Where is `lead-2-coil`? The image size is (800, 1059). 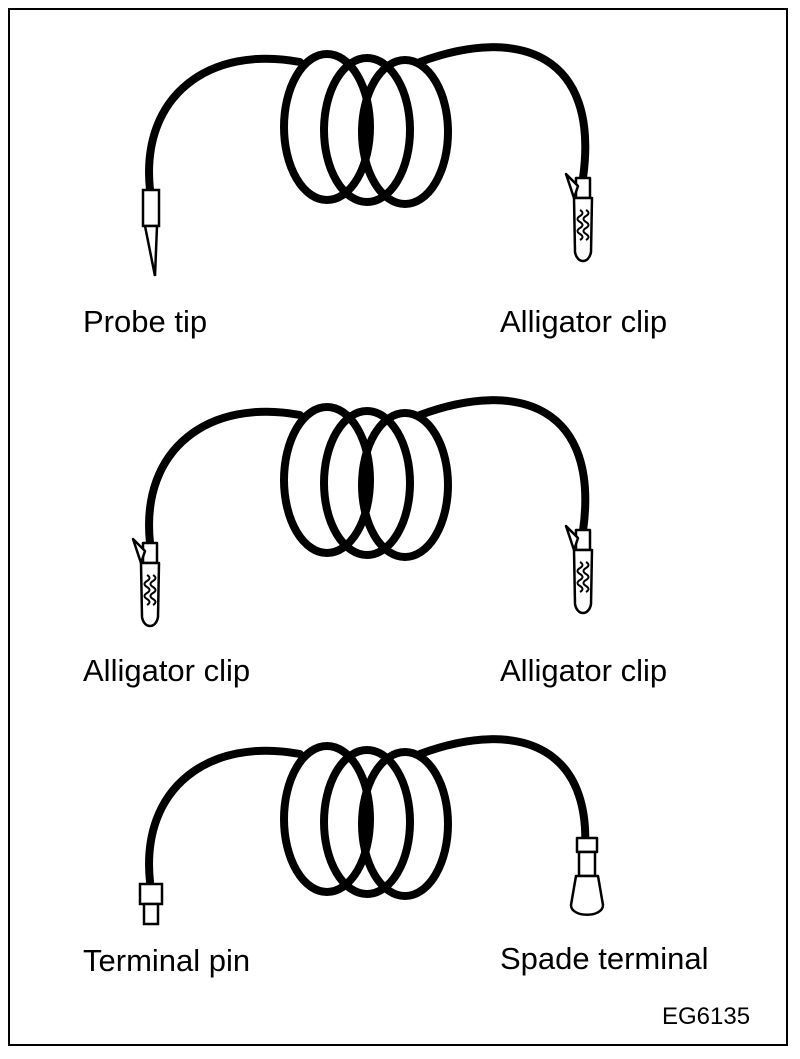 lead-2-coil is located at coordinates (367, 478).